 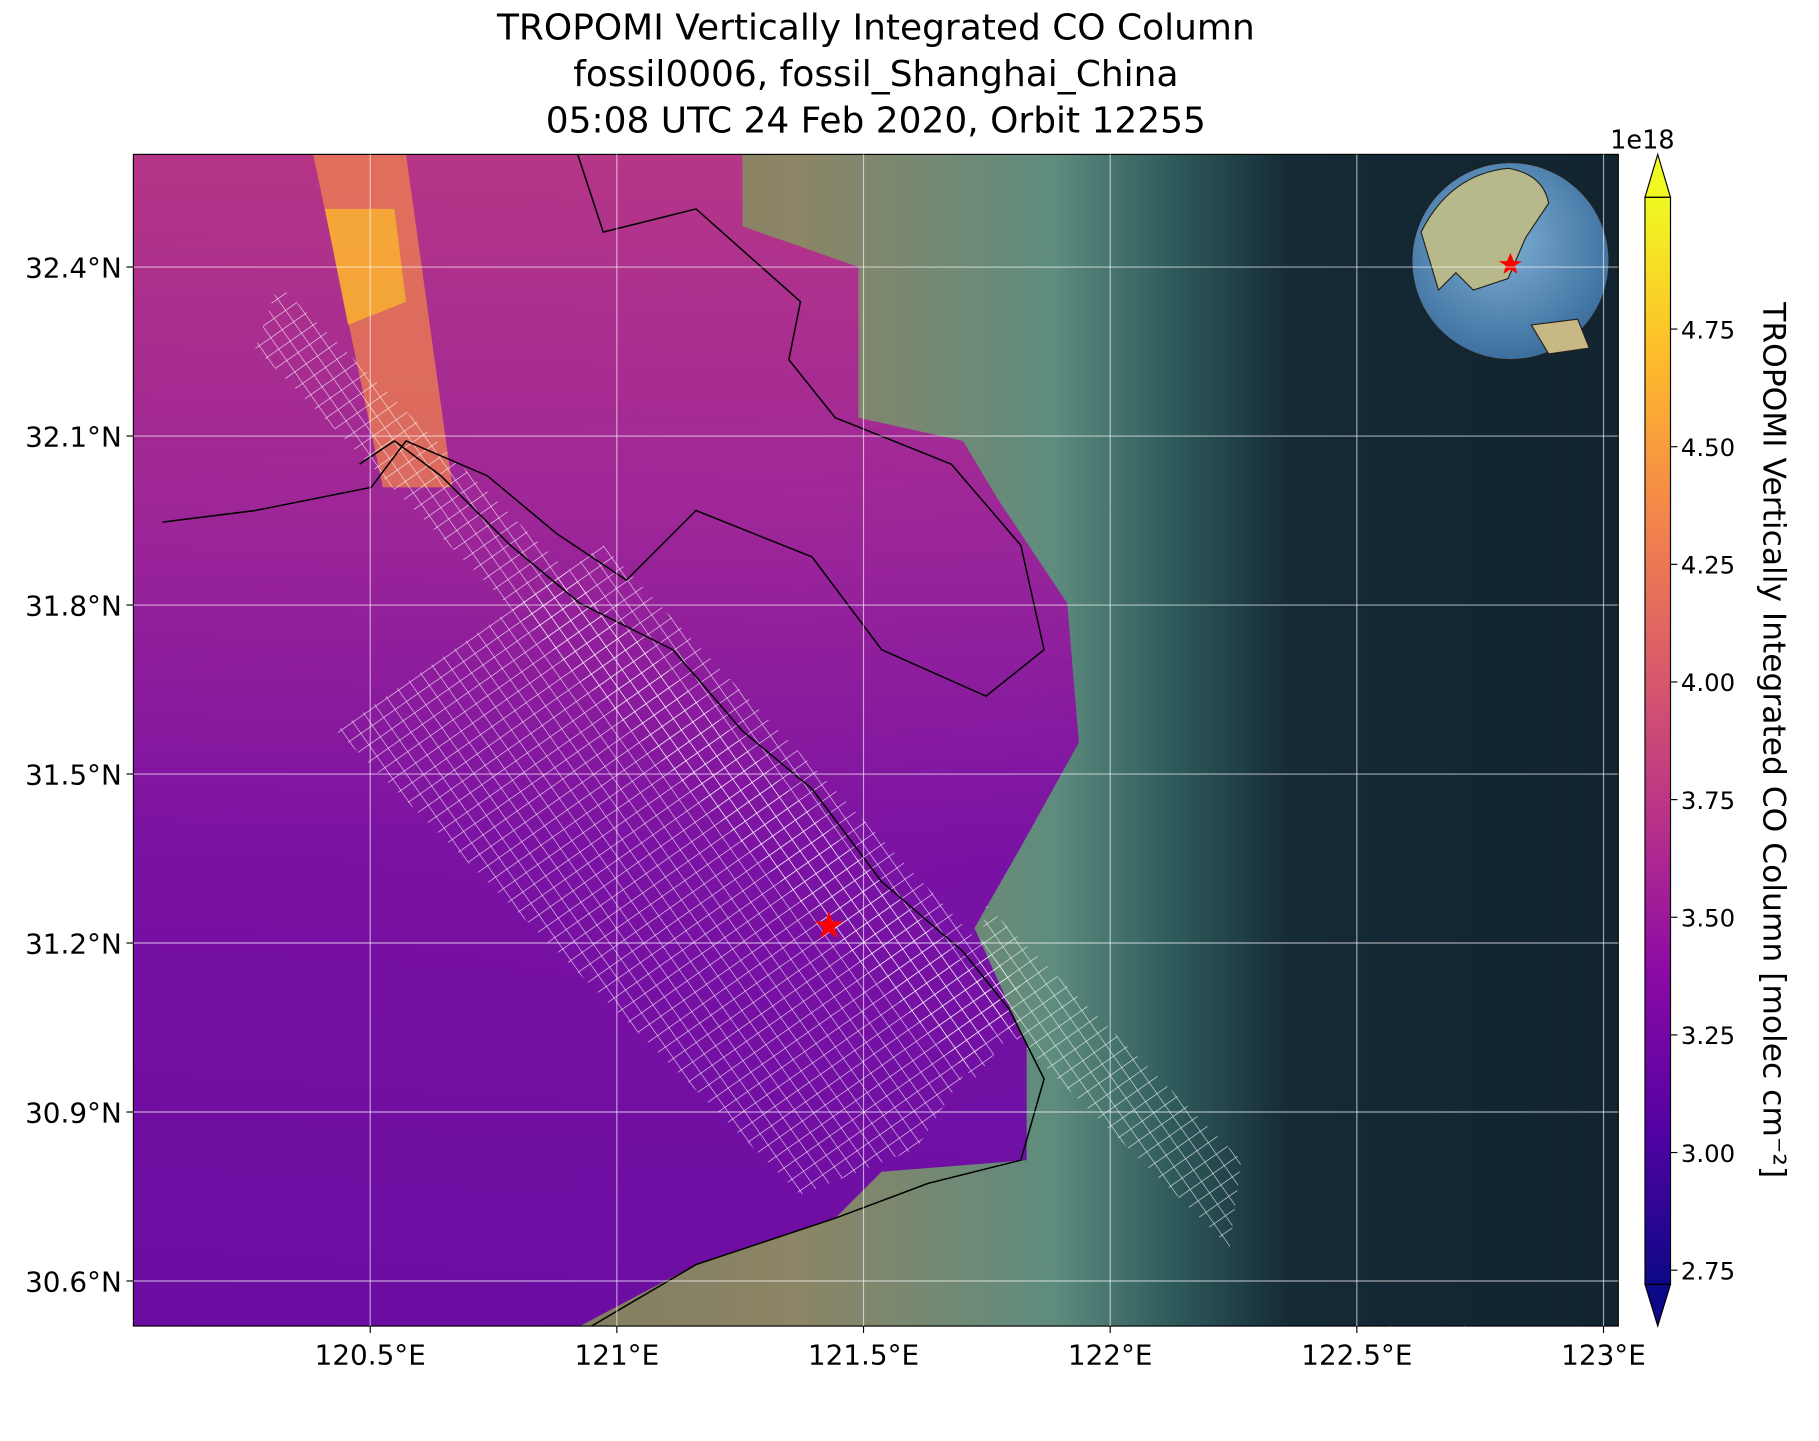 I want to click on x-tick-label: 120.5°E, so click(x=370, y=1354).